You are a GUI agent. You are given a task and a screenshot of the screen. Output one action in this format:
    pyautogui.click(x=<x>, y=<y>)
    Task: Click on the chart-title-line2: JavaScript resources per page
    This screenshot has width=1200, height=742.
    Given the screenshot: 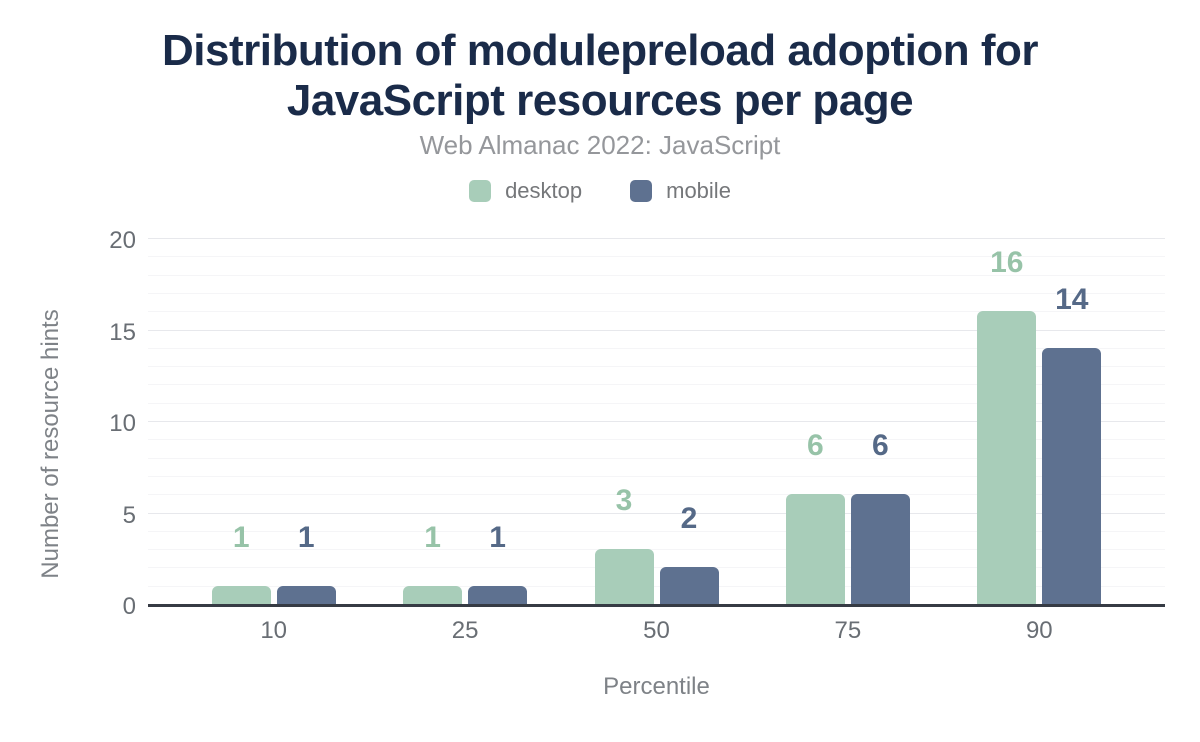 What is the action you would take?
    pyautogui.click(x=600, y=100)
    